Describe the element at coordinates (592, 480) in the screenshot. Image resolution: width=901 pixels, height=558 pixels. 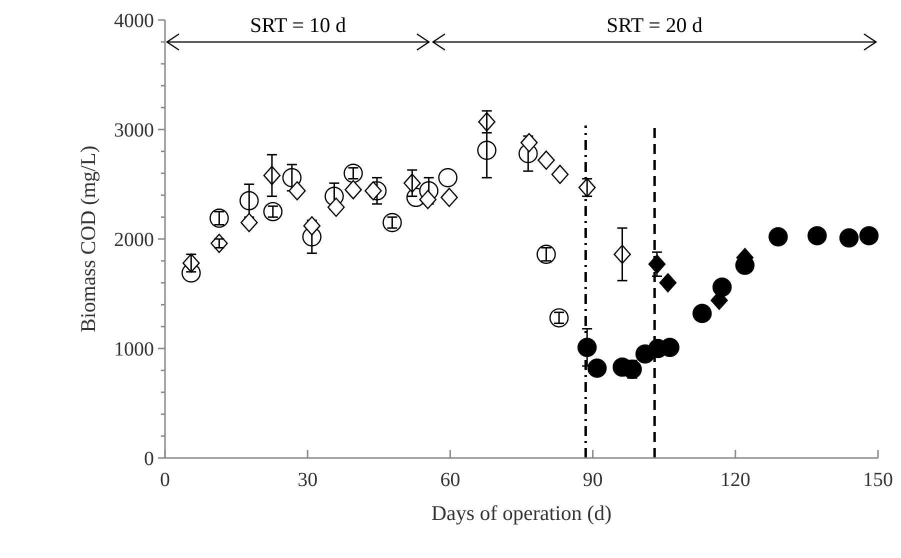
I see `x-tick-label: 90` at that location.